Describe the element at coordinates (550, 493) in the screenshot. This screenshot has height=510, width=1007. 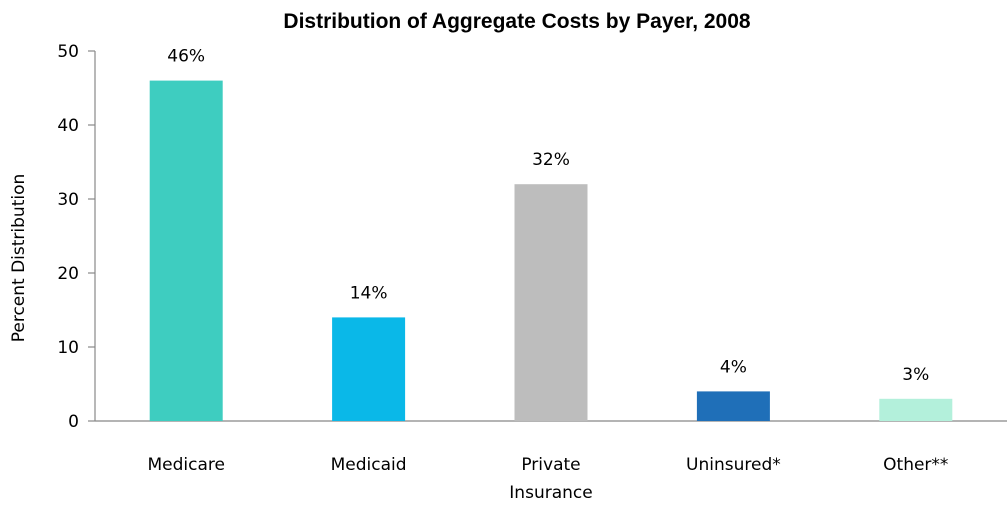
I see `x-category-label: Insurance` at that location.